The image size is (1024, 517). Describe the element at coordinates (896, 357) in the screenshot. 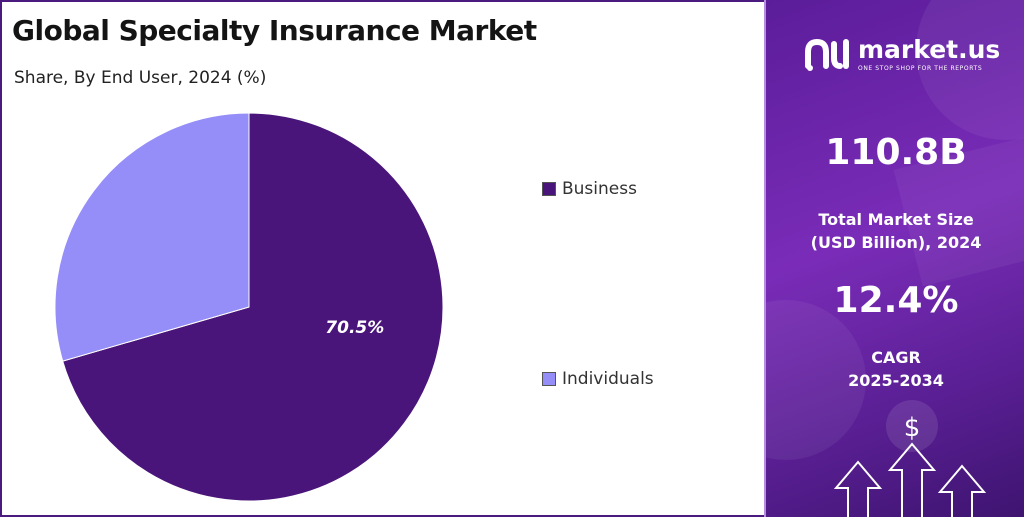

I see `cagr-label-line1: CAGR` at that location.